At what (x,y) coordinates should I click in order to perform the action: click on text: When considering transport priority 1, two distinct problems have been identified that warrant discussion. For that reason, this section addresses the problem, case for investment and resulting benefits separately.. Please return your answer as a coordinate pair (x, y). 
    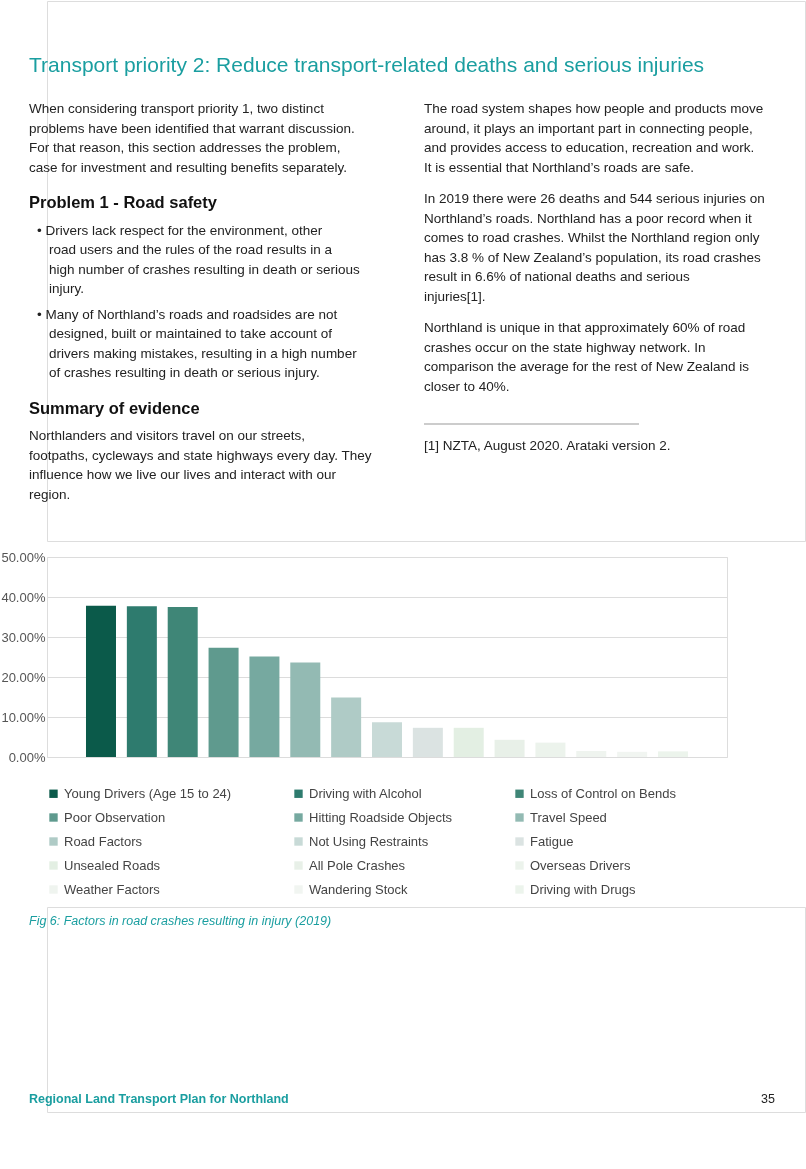
    Looking at the image, I should click on (192, 138).